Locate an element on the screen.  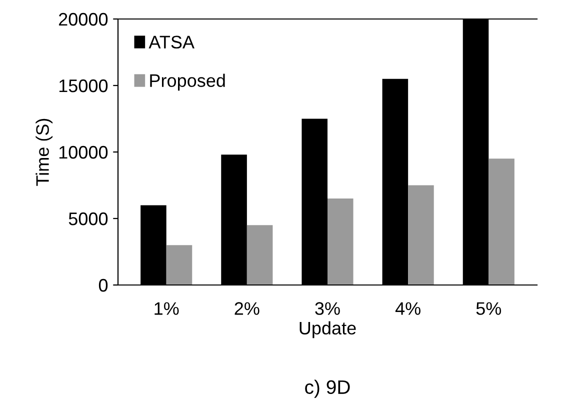
x-tick-label: 4% is located at coordinates (407, 308).